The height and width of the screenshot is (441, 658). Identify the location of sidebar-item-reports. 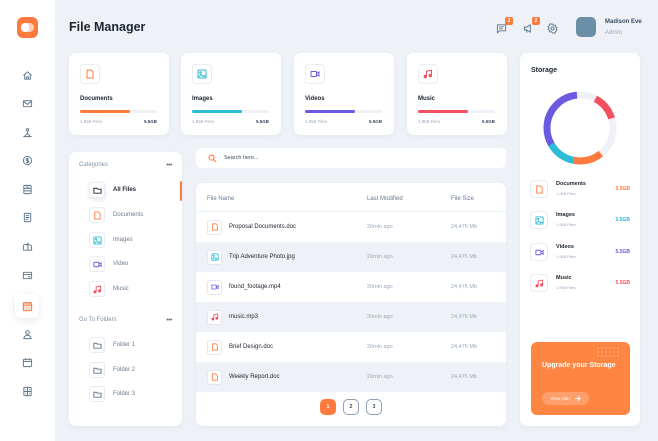
(27, 391).